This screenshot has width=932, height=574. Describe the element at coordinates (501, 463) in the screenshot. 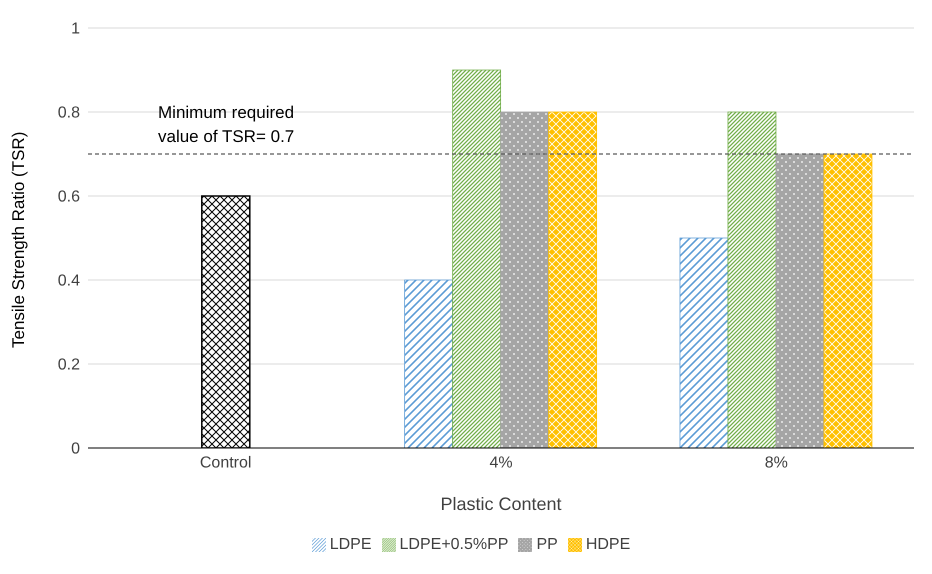

I see `x-tick-label: 4%` at that location.